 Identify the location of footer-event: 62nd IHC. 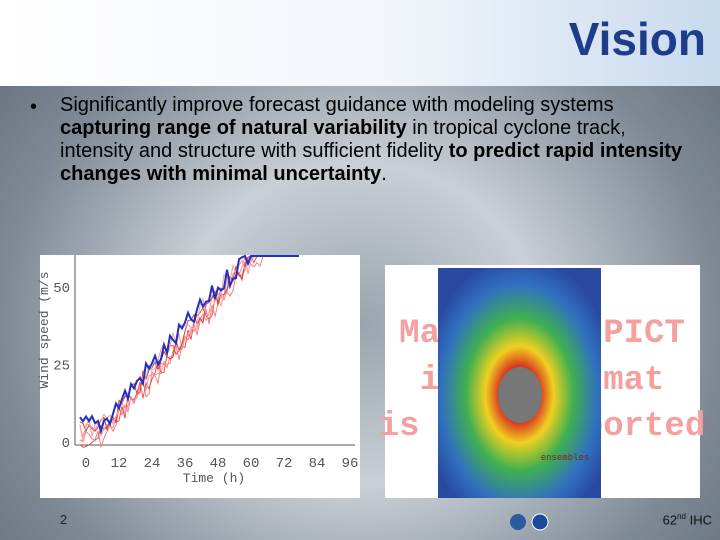
(687, 519).